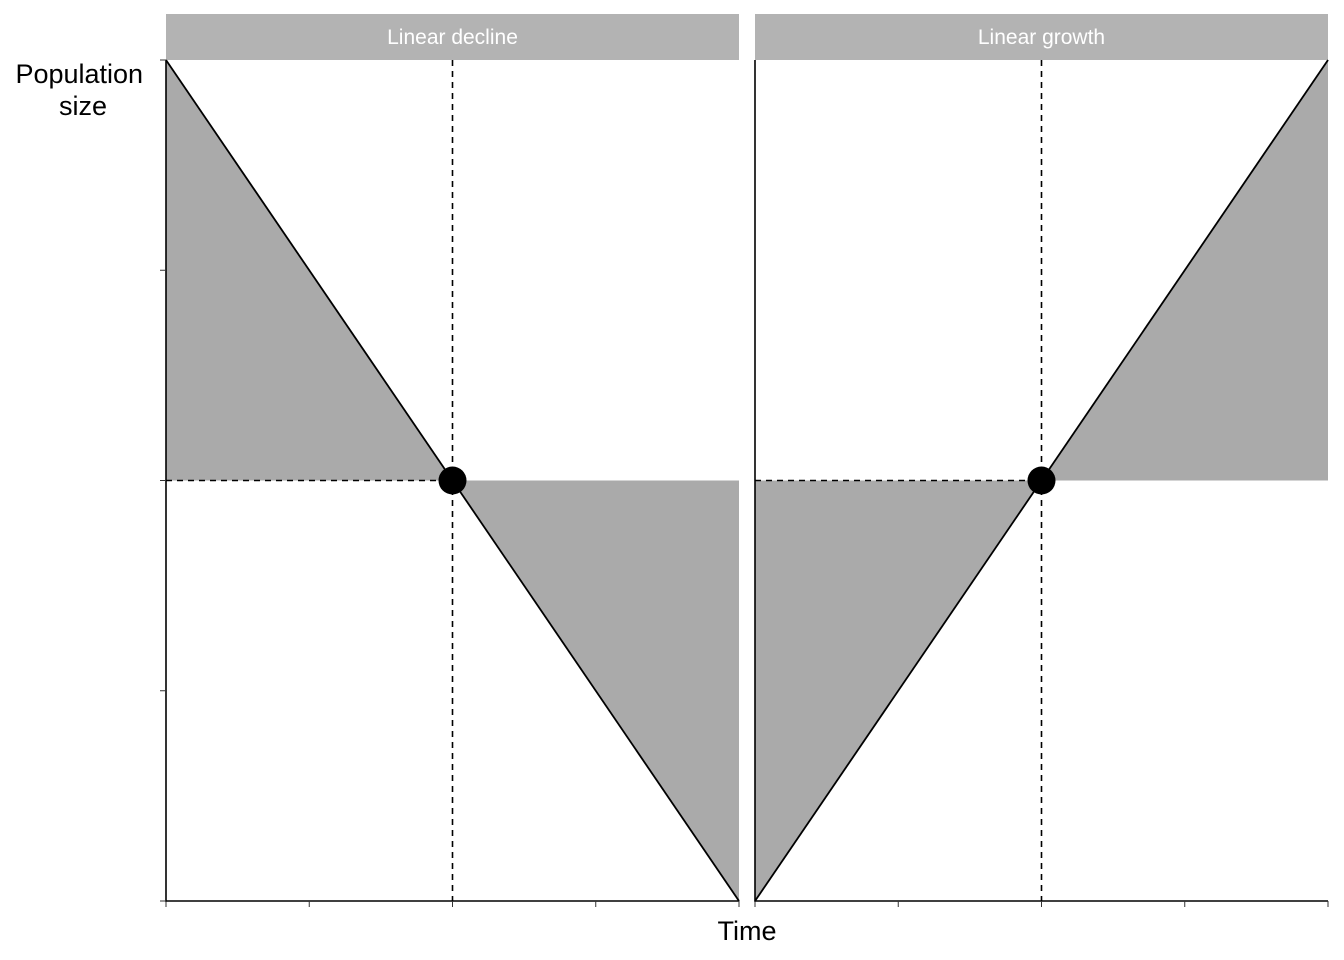  I want to click on panel-2-point, so click(1041, 480).